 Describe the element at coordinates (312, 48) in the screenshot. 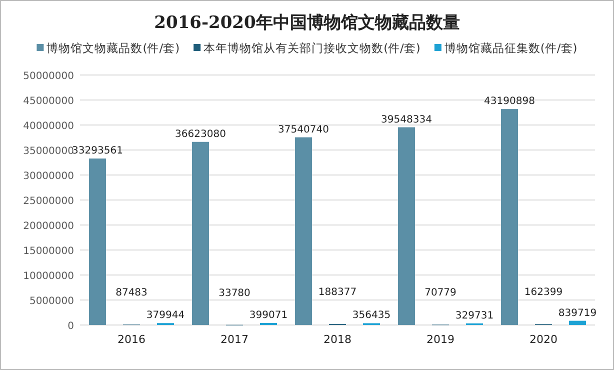

I see `legend-label: 本年博物馆从有关部门接收文物数(件/套)` at that location.